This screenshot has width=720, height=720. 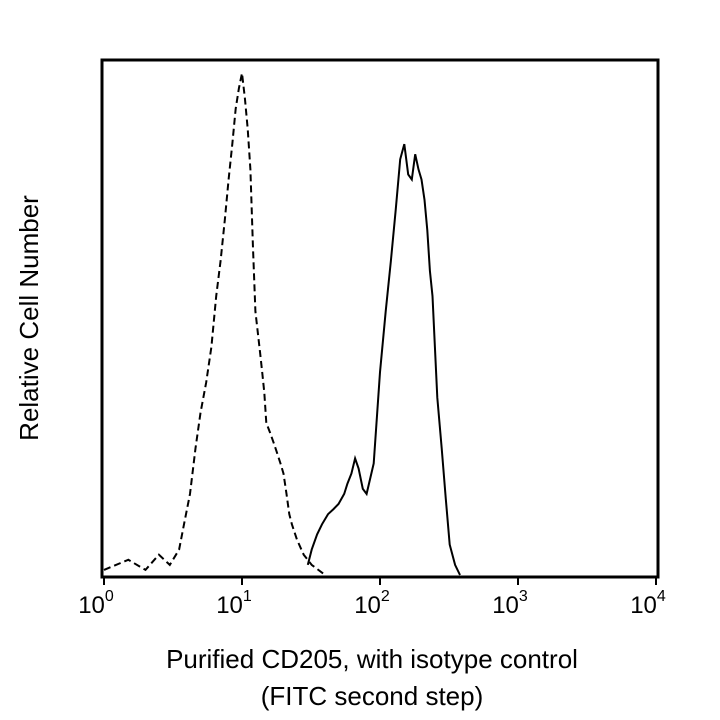 I want to click on y-axis-title: Relative Cell Number, so click(x=29, y=318).